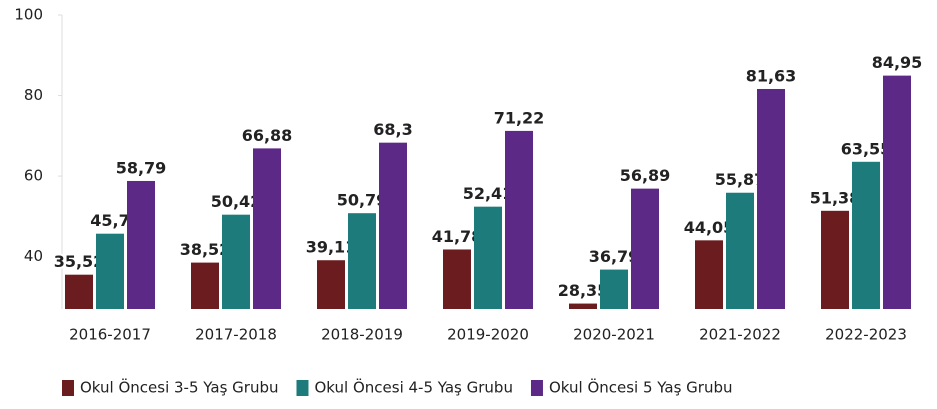  I want to click on value-label: 36,79, so click(614, 256).